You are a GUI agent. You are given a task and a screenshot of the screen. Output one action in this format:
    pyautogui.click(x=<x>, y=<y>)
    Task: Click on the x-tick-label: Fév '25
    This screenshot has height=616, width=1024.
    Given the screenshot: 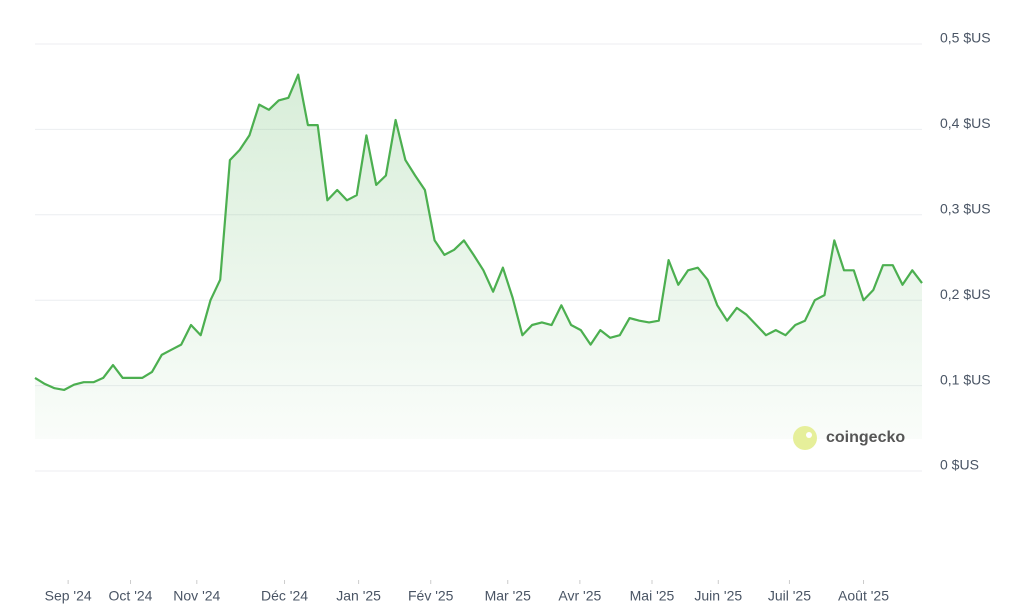 What is the action you would take?
    pyautogui.click(x=431, y=596)
    